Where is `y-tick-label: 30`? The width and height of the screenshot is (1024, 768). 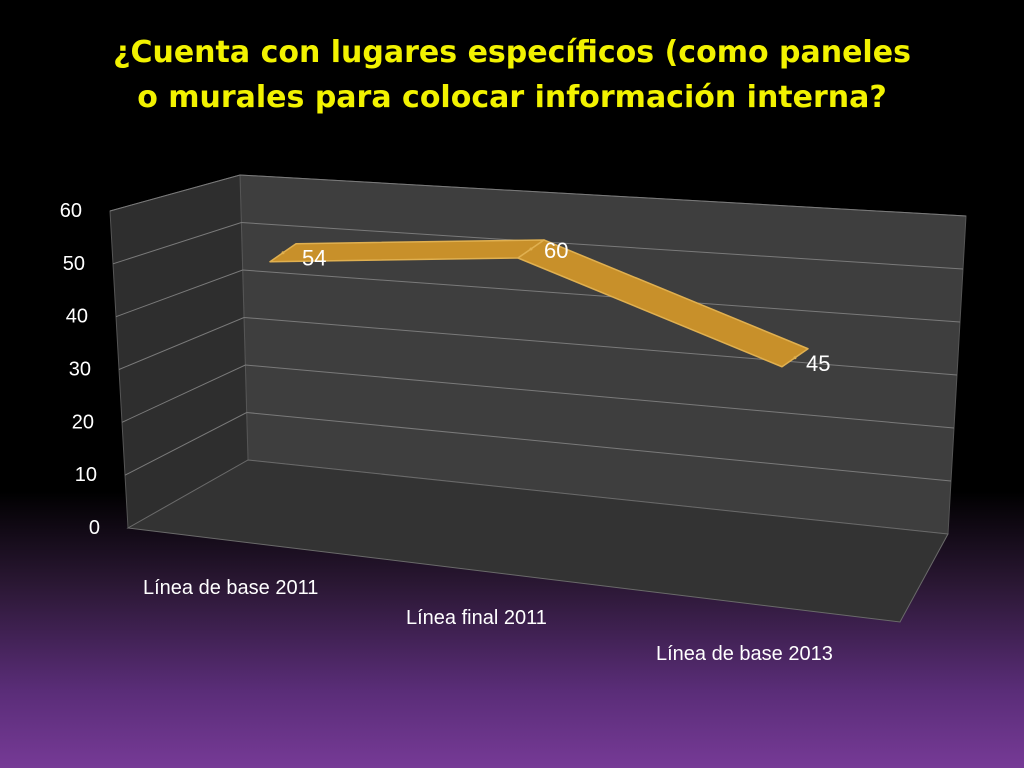
y-tick-label: 30 is located at coordinates (80, 370).